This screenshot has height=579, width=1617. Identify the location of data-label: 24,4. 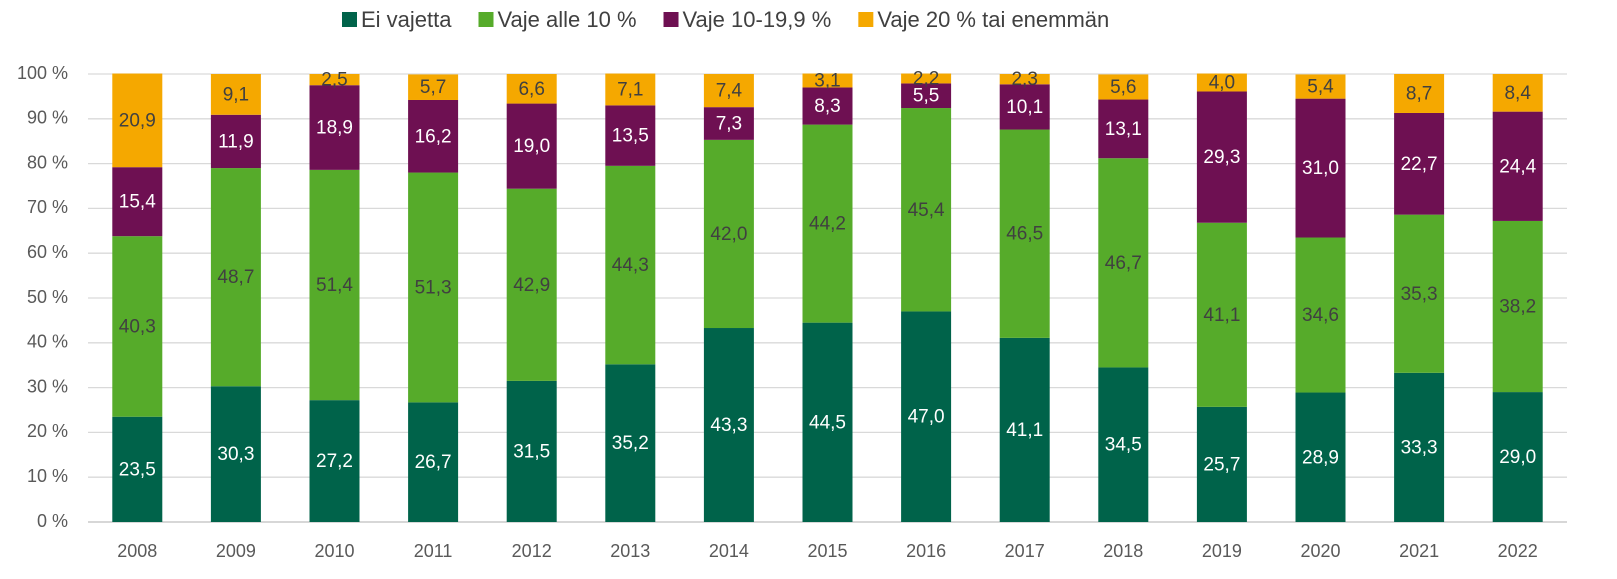
(1517, 166).